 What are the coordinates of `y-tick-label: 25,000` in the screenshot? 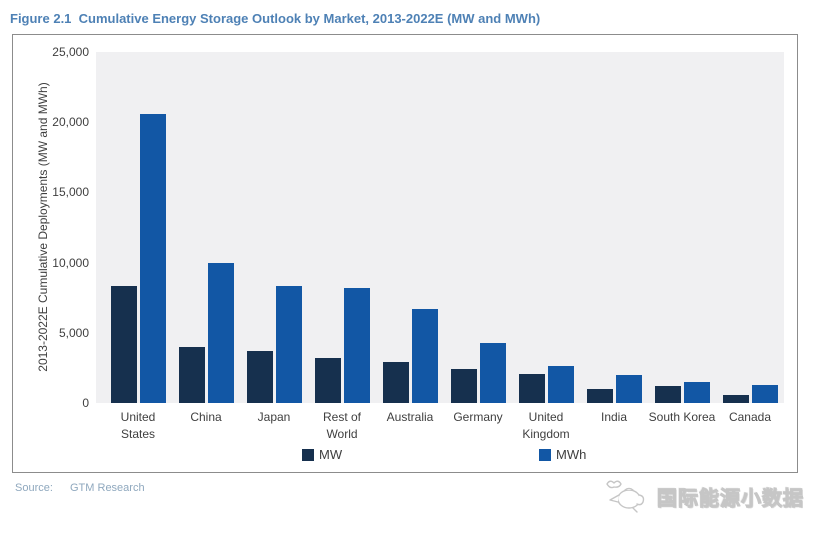 It's located at (70, 52).